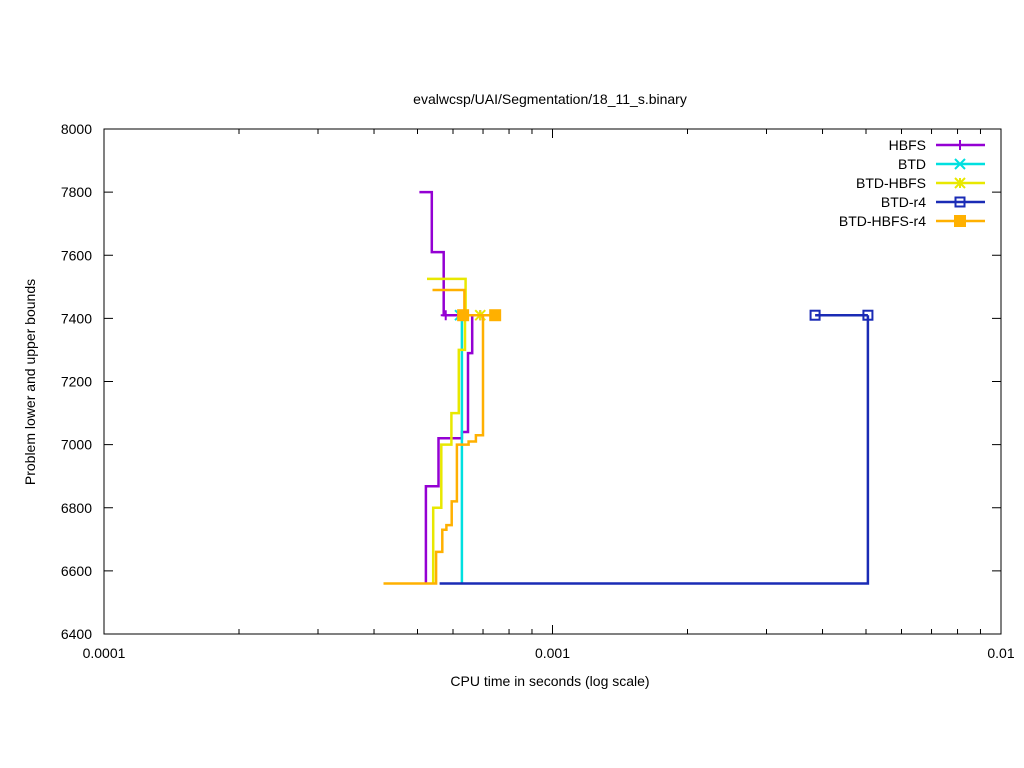  I want to click on legend-label: BTD-r4, so click(903, 202).